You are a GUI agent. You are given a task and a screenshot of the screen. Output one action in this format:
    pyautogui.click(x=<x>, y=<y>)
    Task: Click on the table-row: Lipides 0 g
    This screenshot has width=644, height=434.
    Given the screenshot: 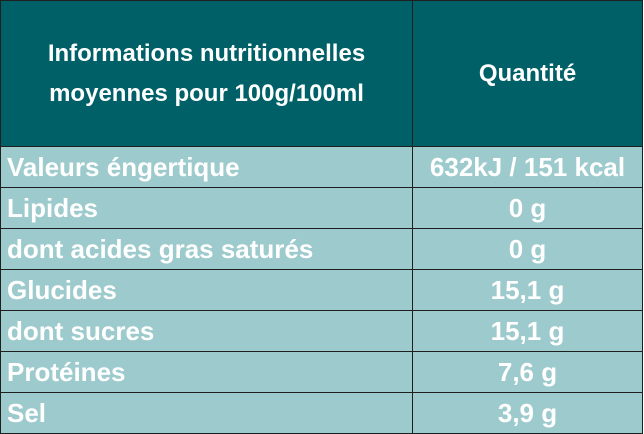 What is the action you would take?
    pyautogui.click(x=321, y=208)
    